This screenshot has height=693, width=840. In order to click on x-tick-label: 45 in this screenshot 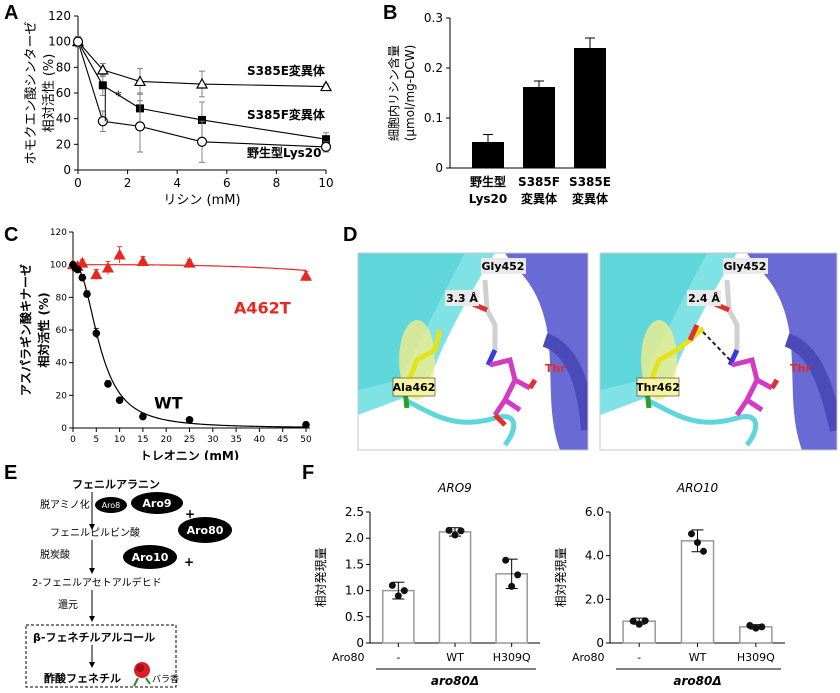, I will do `click(282, 440)`.